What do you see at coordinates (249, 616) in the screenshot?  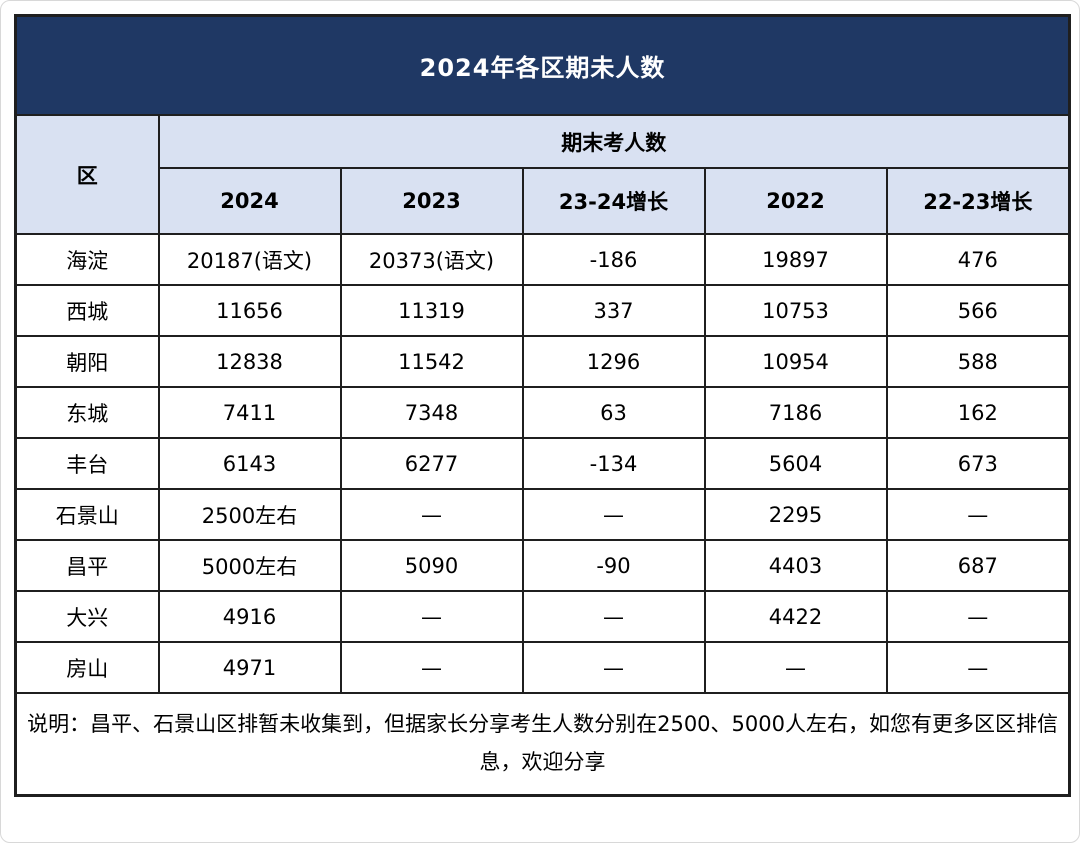 I see `value-cell: 4916` at bounding box center [249, 616].